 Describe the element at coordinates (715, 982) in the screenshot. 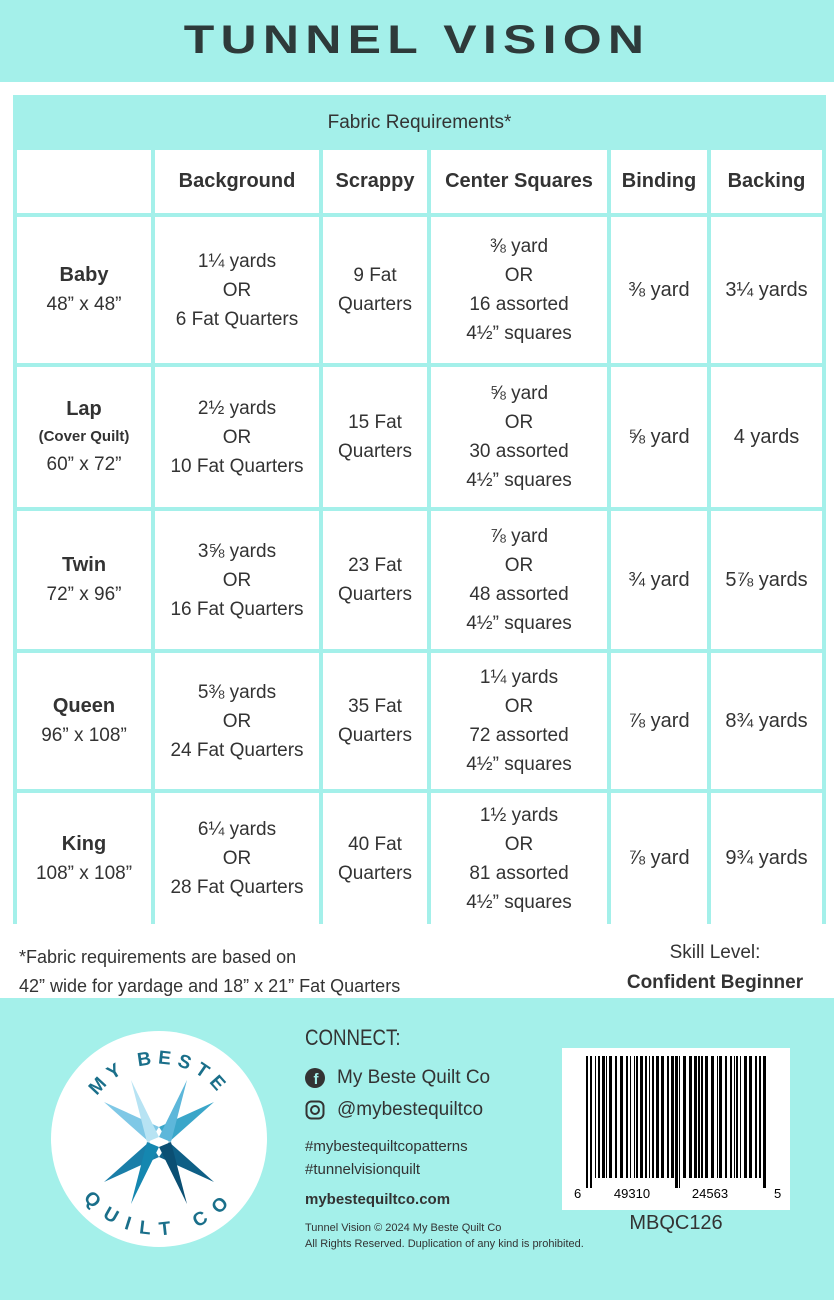

I see `skill-value: Confident Beginner` at that location.